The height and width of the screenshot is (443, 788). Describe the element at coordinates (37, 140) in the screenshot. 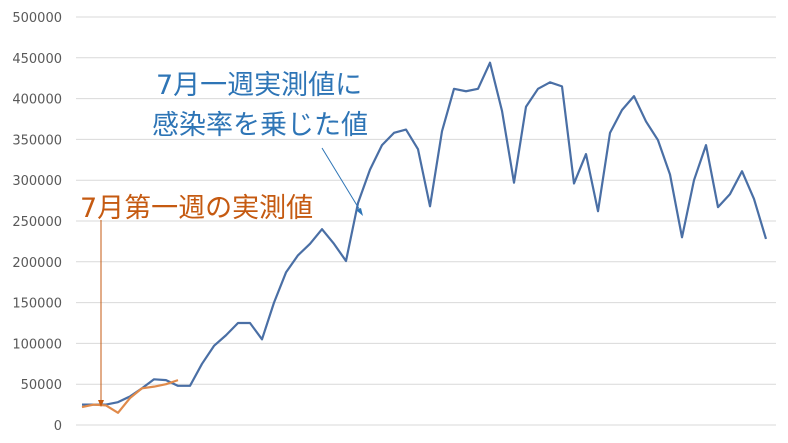

I see `y-tick-label: 350000` at that location.